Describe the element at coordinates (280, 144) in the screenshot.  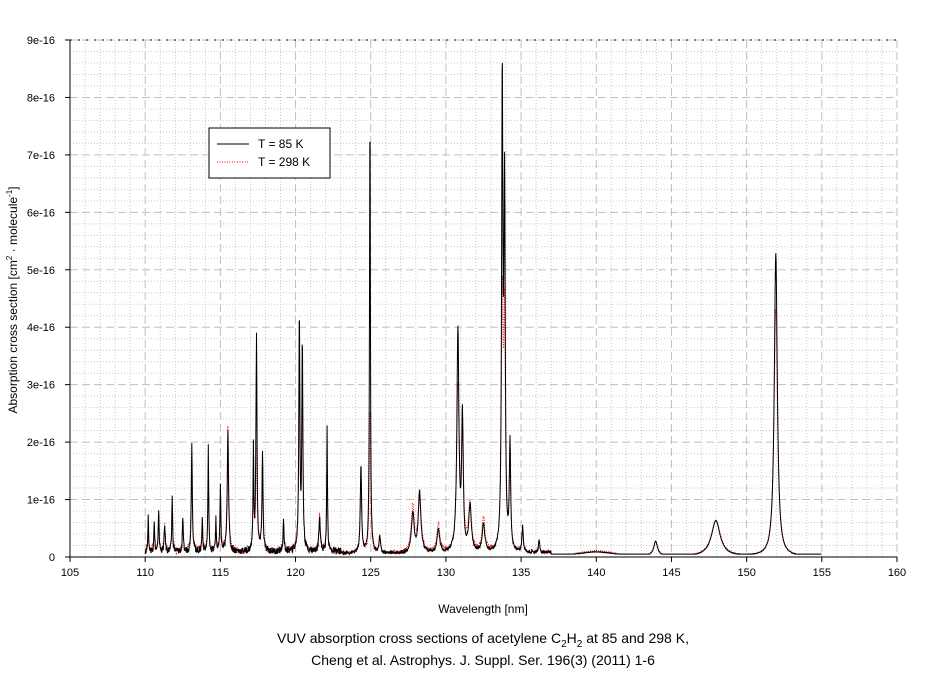
I see `legend-label-85k: T = 85 K` at that location.